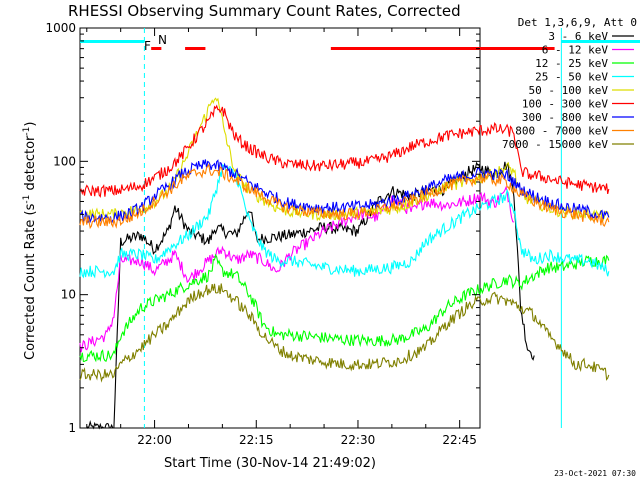 The height and width of the screenshot is (480, 640). Describe the element at coordinates (147, 46) in the screenshot. I see `attenuator-f-mark: F` at that location.